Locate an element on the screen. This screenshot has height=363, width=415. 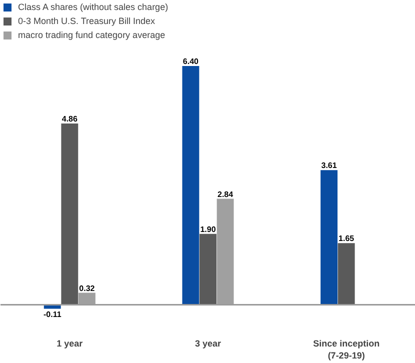
data-label: 3.61 is located at coordinates (329, 165).